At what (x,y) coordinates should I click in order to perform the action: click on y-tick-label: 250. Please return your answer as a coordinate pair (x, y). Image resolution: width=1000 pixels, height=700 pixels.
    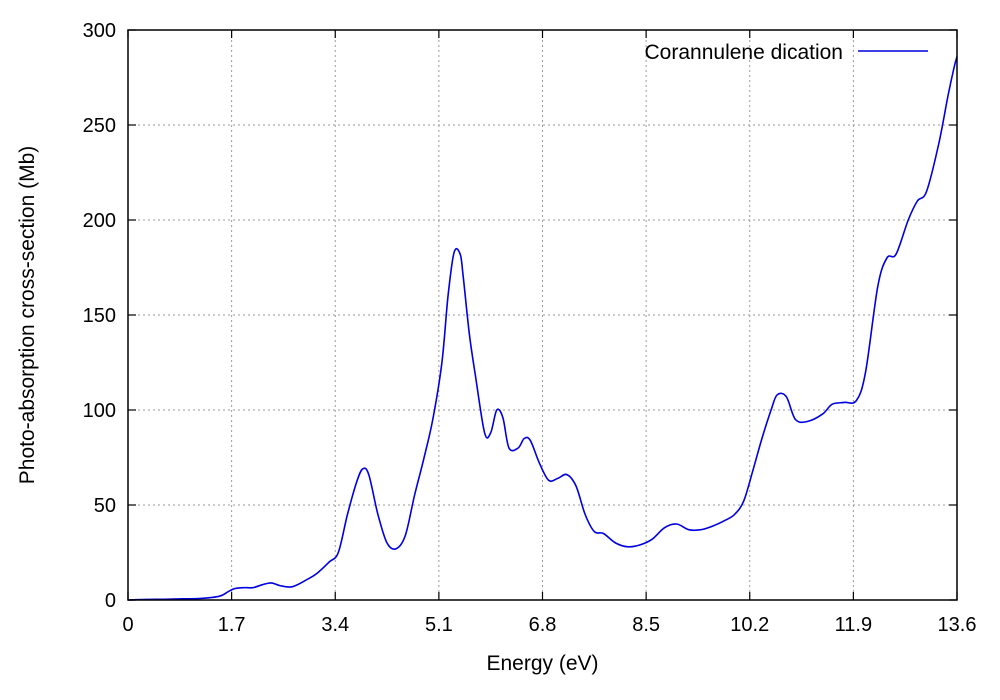
    Looking at the image, I should click on (99, 126).